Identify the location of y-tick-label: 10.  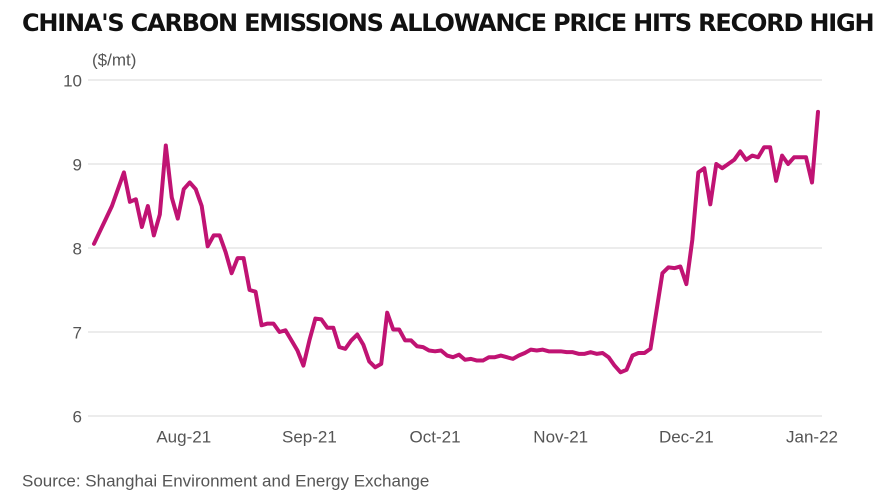
(72, 80).